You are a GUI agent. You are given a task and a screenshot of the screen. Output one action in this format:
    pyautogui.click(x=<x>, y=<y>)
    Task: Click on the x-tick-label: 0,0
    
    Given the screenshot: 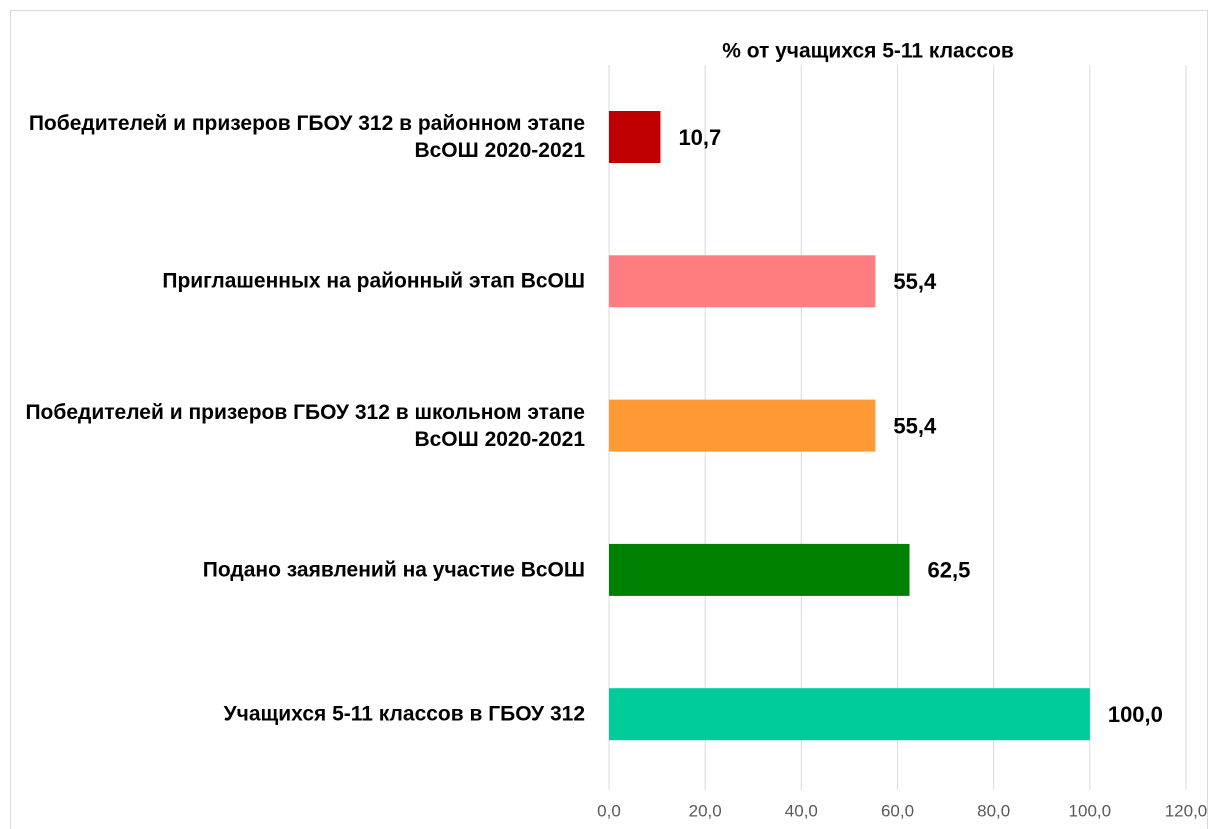 What is the action you would take?
    pyautogui.click(x=609, y=810)
    